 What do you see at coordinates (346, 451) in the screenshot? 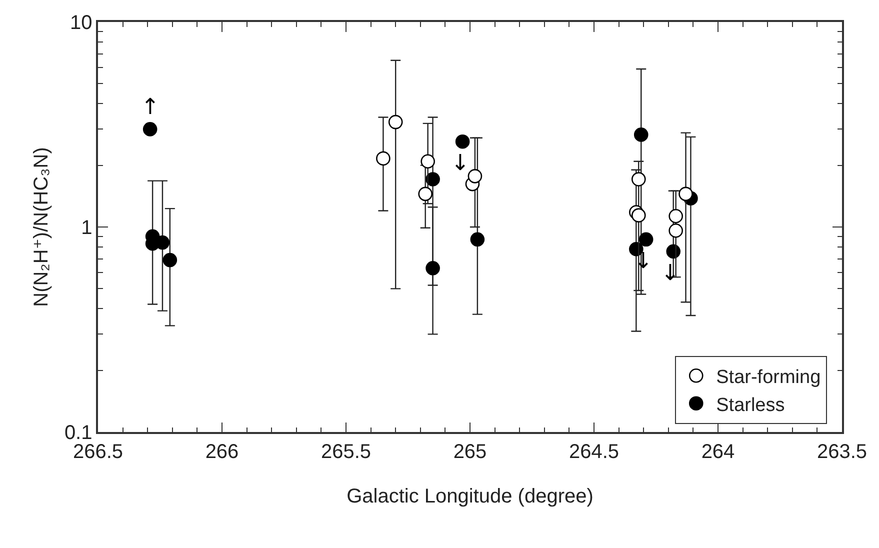
I see `x-tick-label: 265.5` at bounding box center [346, 451].